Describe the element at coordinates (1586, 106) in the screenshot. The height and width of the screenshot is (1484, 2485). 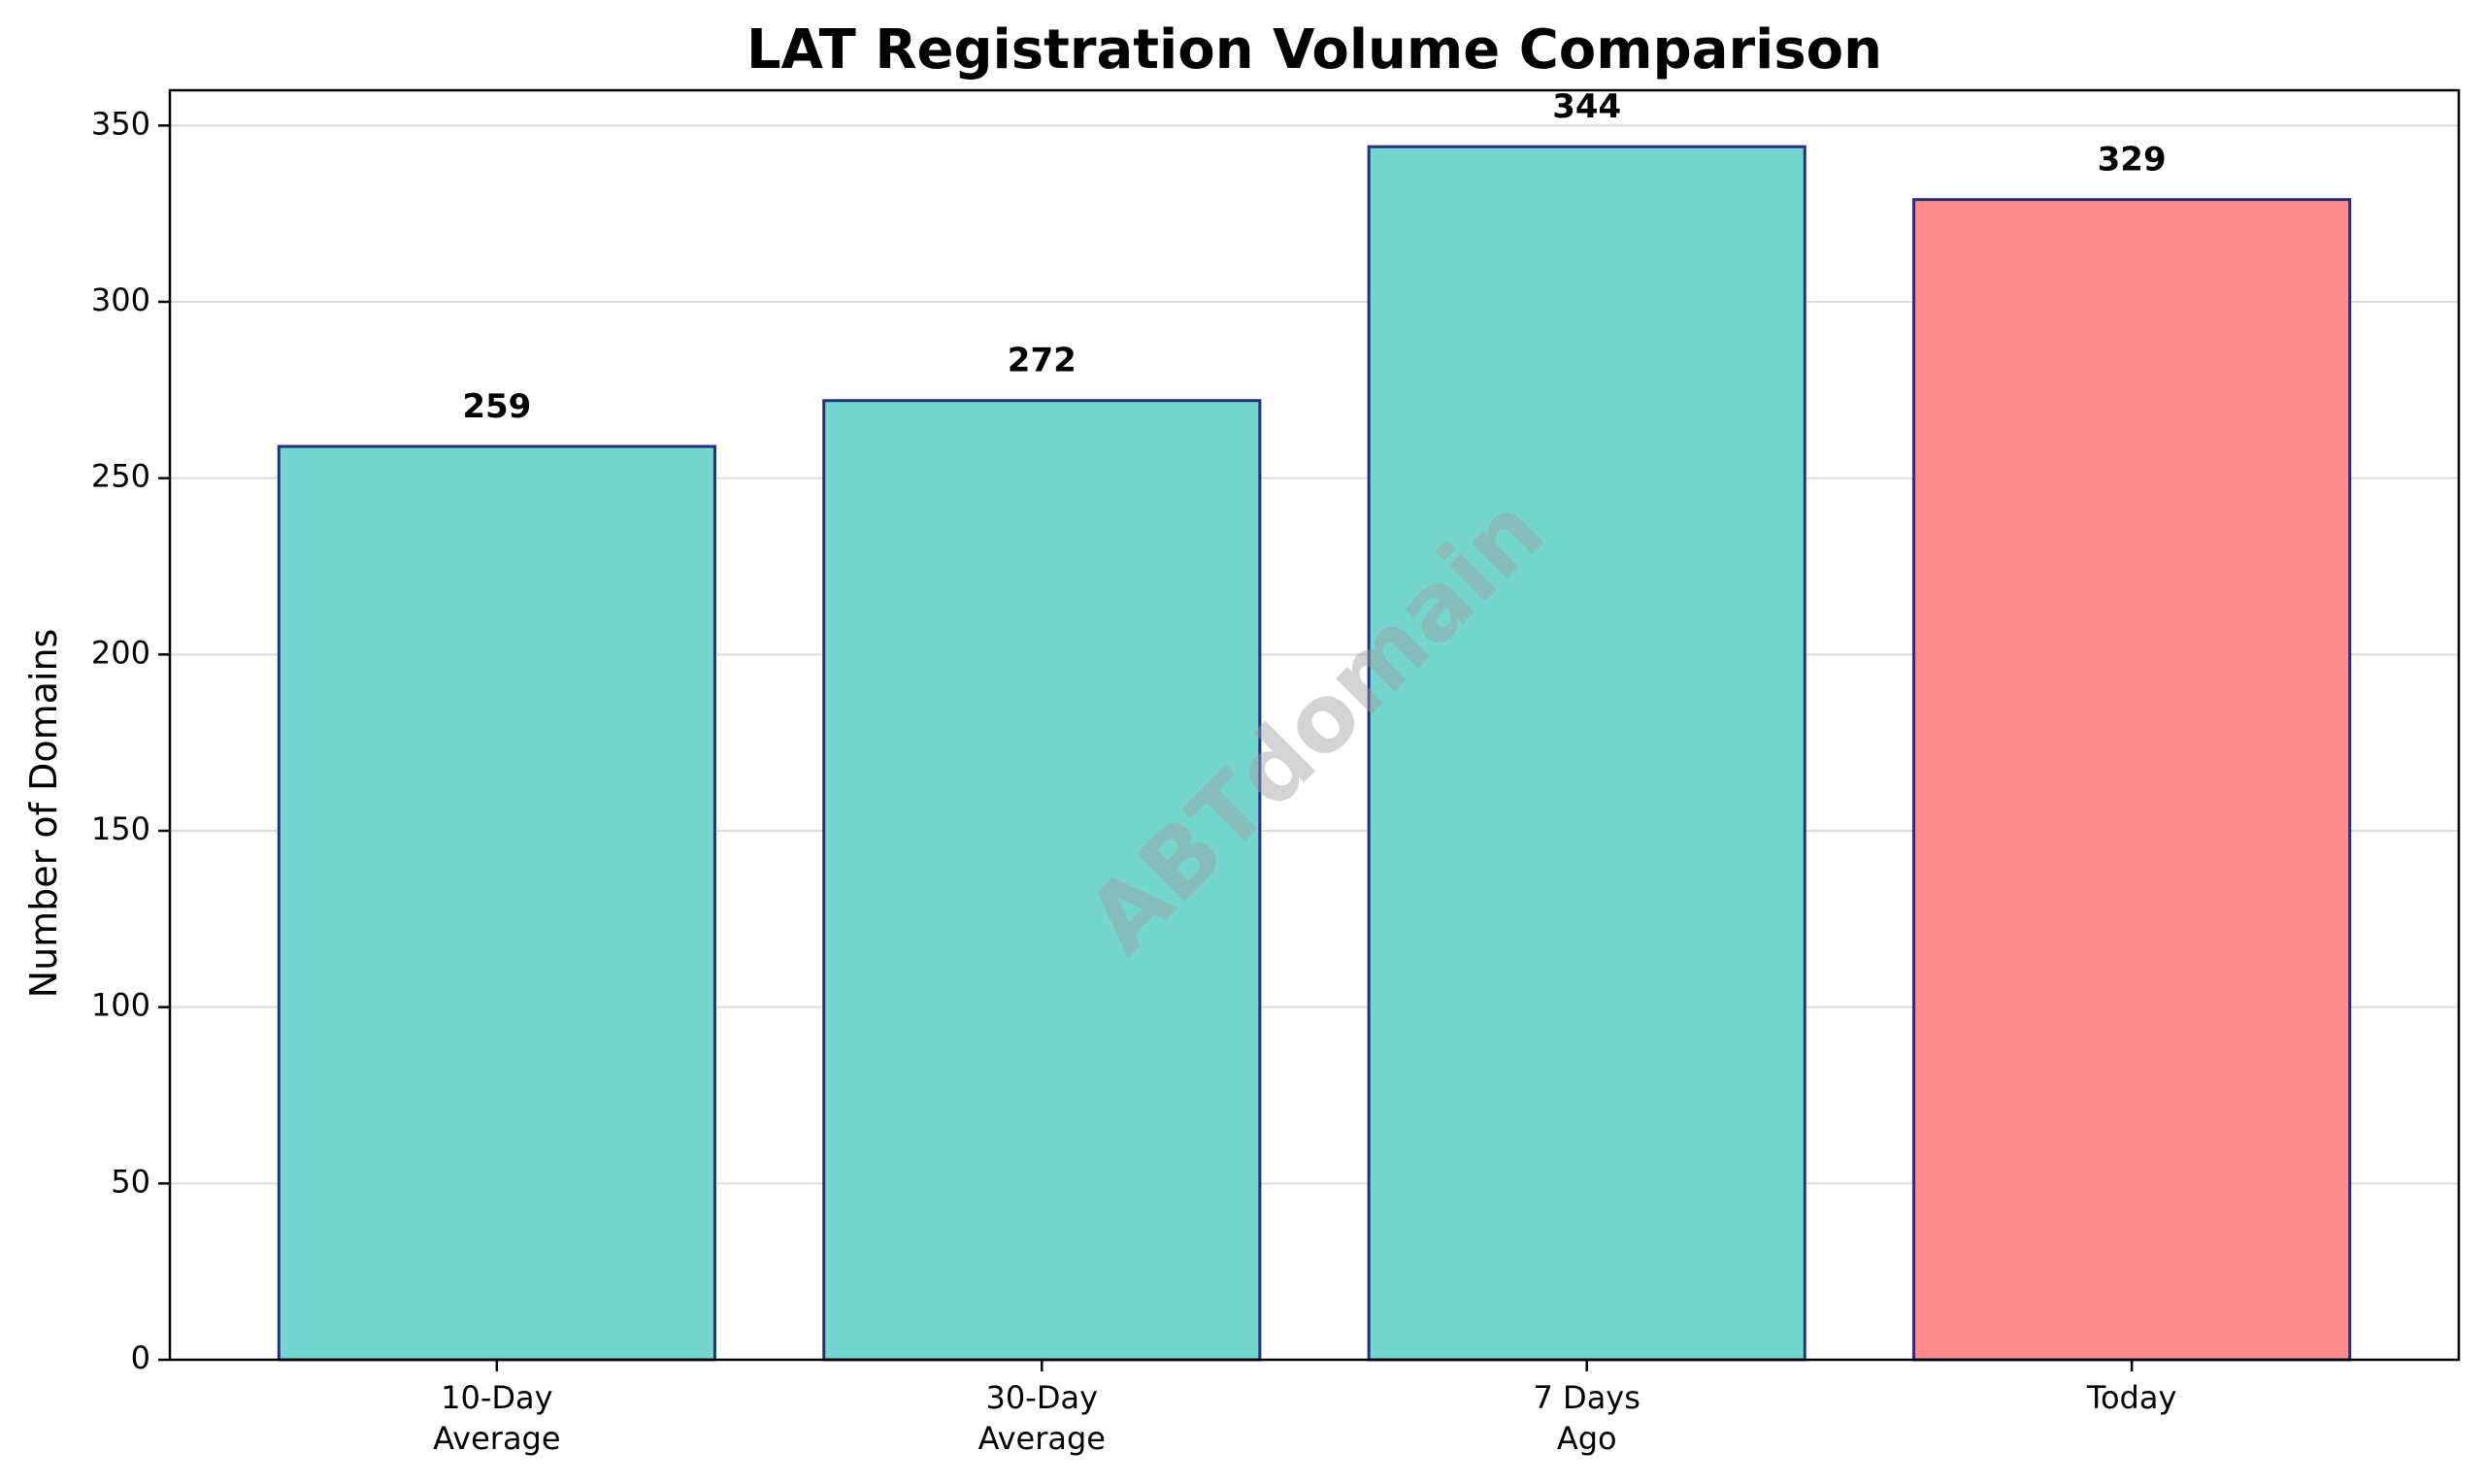
I see `data-label-2: 344` at that location.